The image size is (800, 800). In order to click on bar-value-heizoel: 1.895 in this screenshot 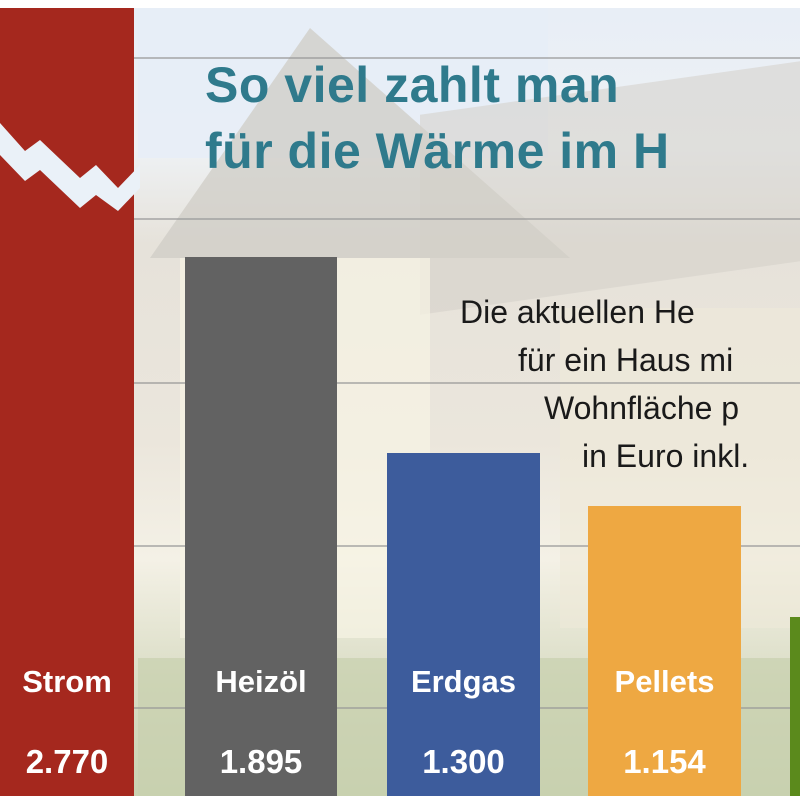, I will do `click(261, 761)`.